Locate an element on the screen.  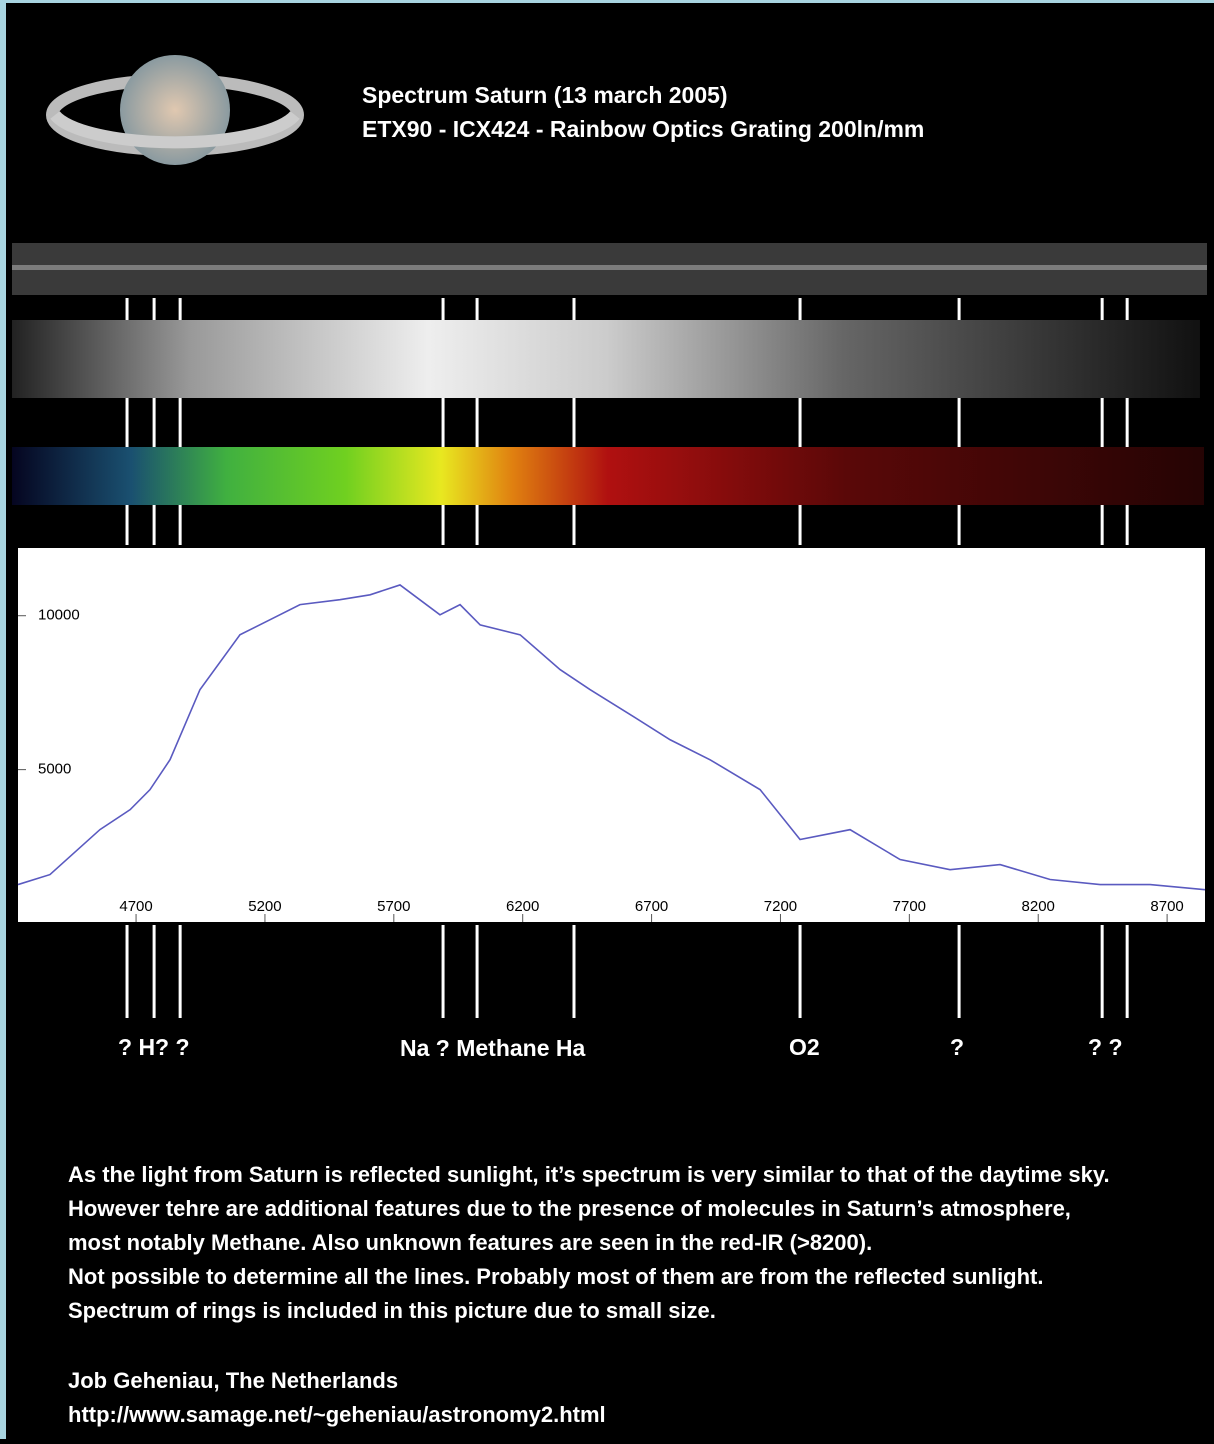
saturn-image is located at coordinates (175, 110).